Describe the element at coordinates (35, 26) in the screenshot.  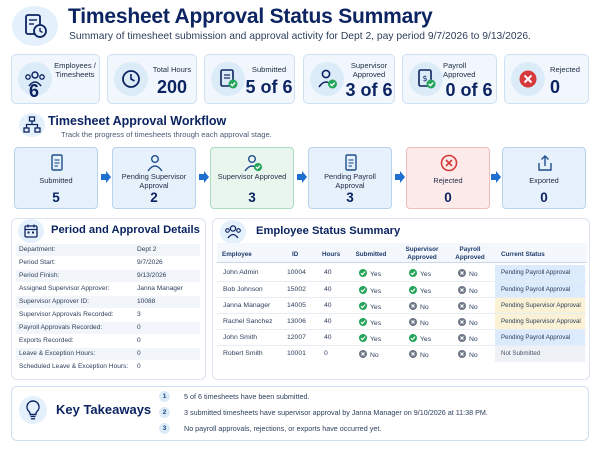
I see `timesheet-clock-icon` at that location.